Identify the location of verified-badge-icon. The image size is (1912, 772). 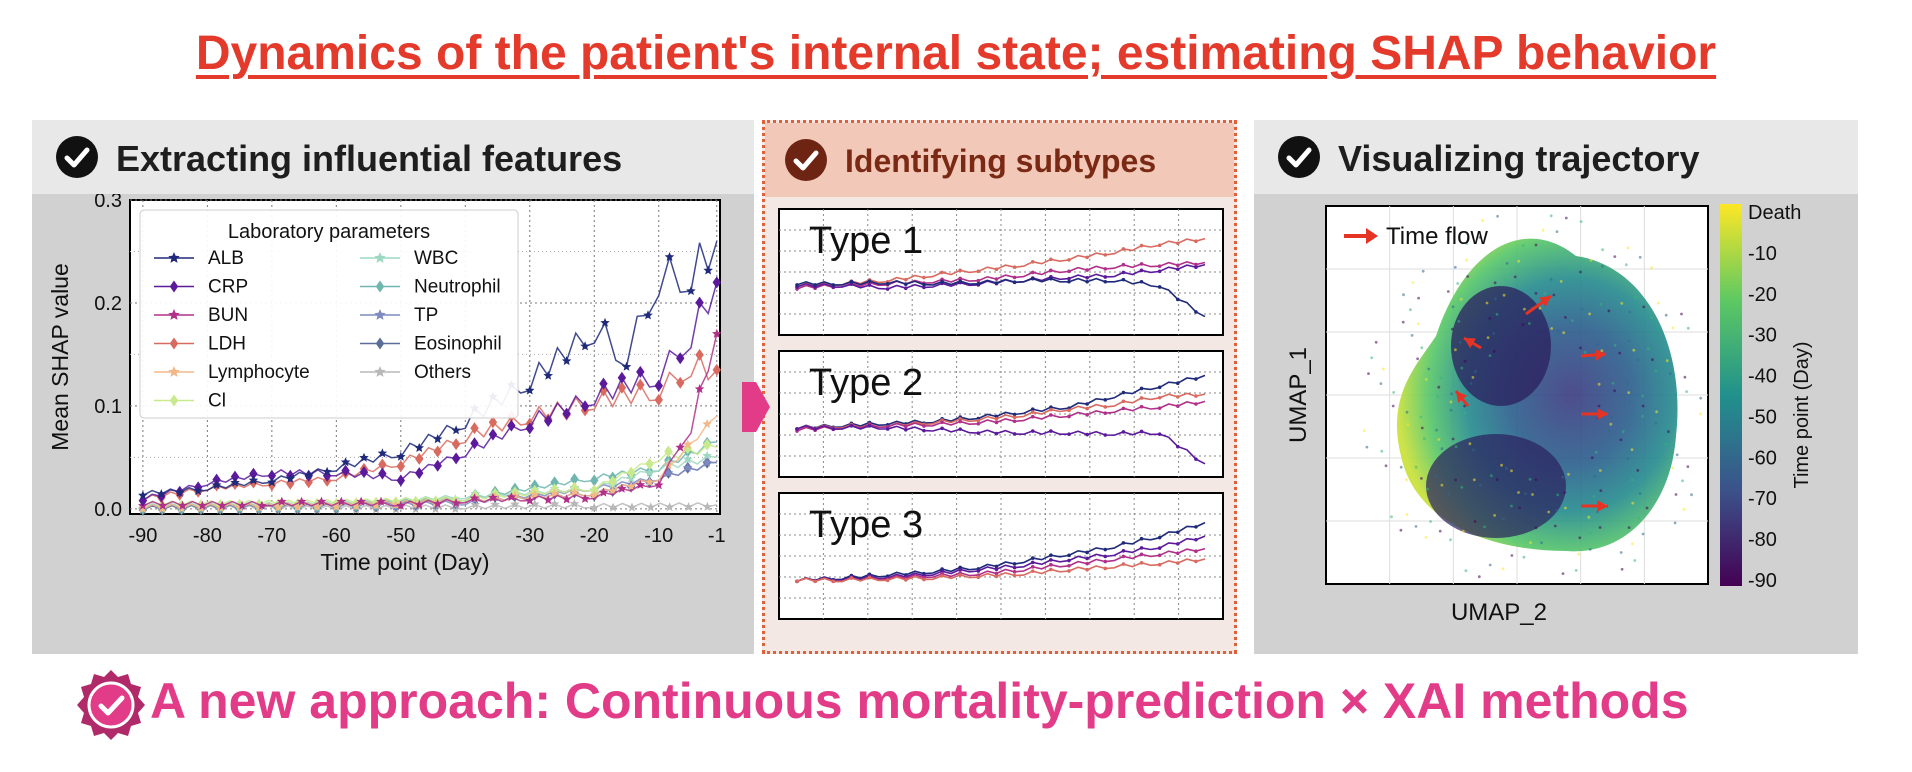
(111, 705).